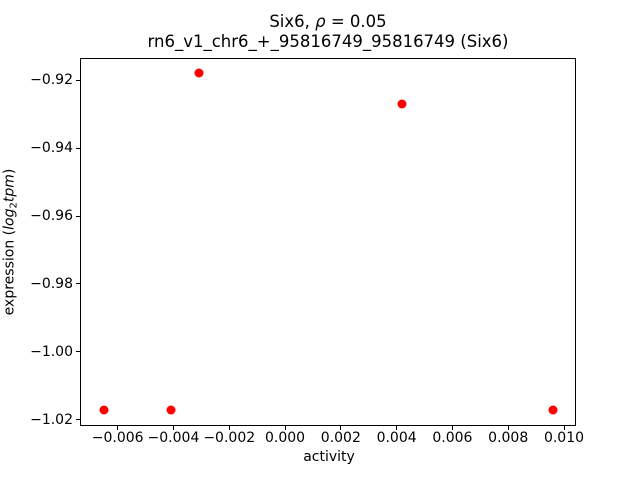 The width and height of the screenshot is (640, 480). What do you see at coordinates (320, 21) in the screenshot?
I see `rho-symbol: ρ` at bounding box center [320, 21].